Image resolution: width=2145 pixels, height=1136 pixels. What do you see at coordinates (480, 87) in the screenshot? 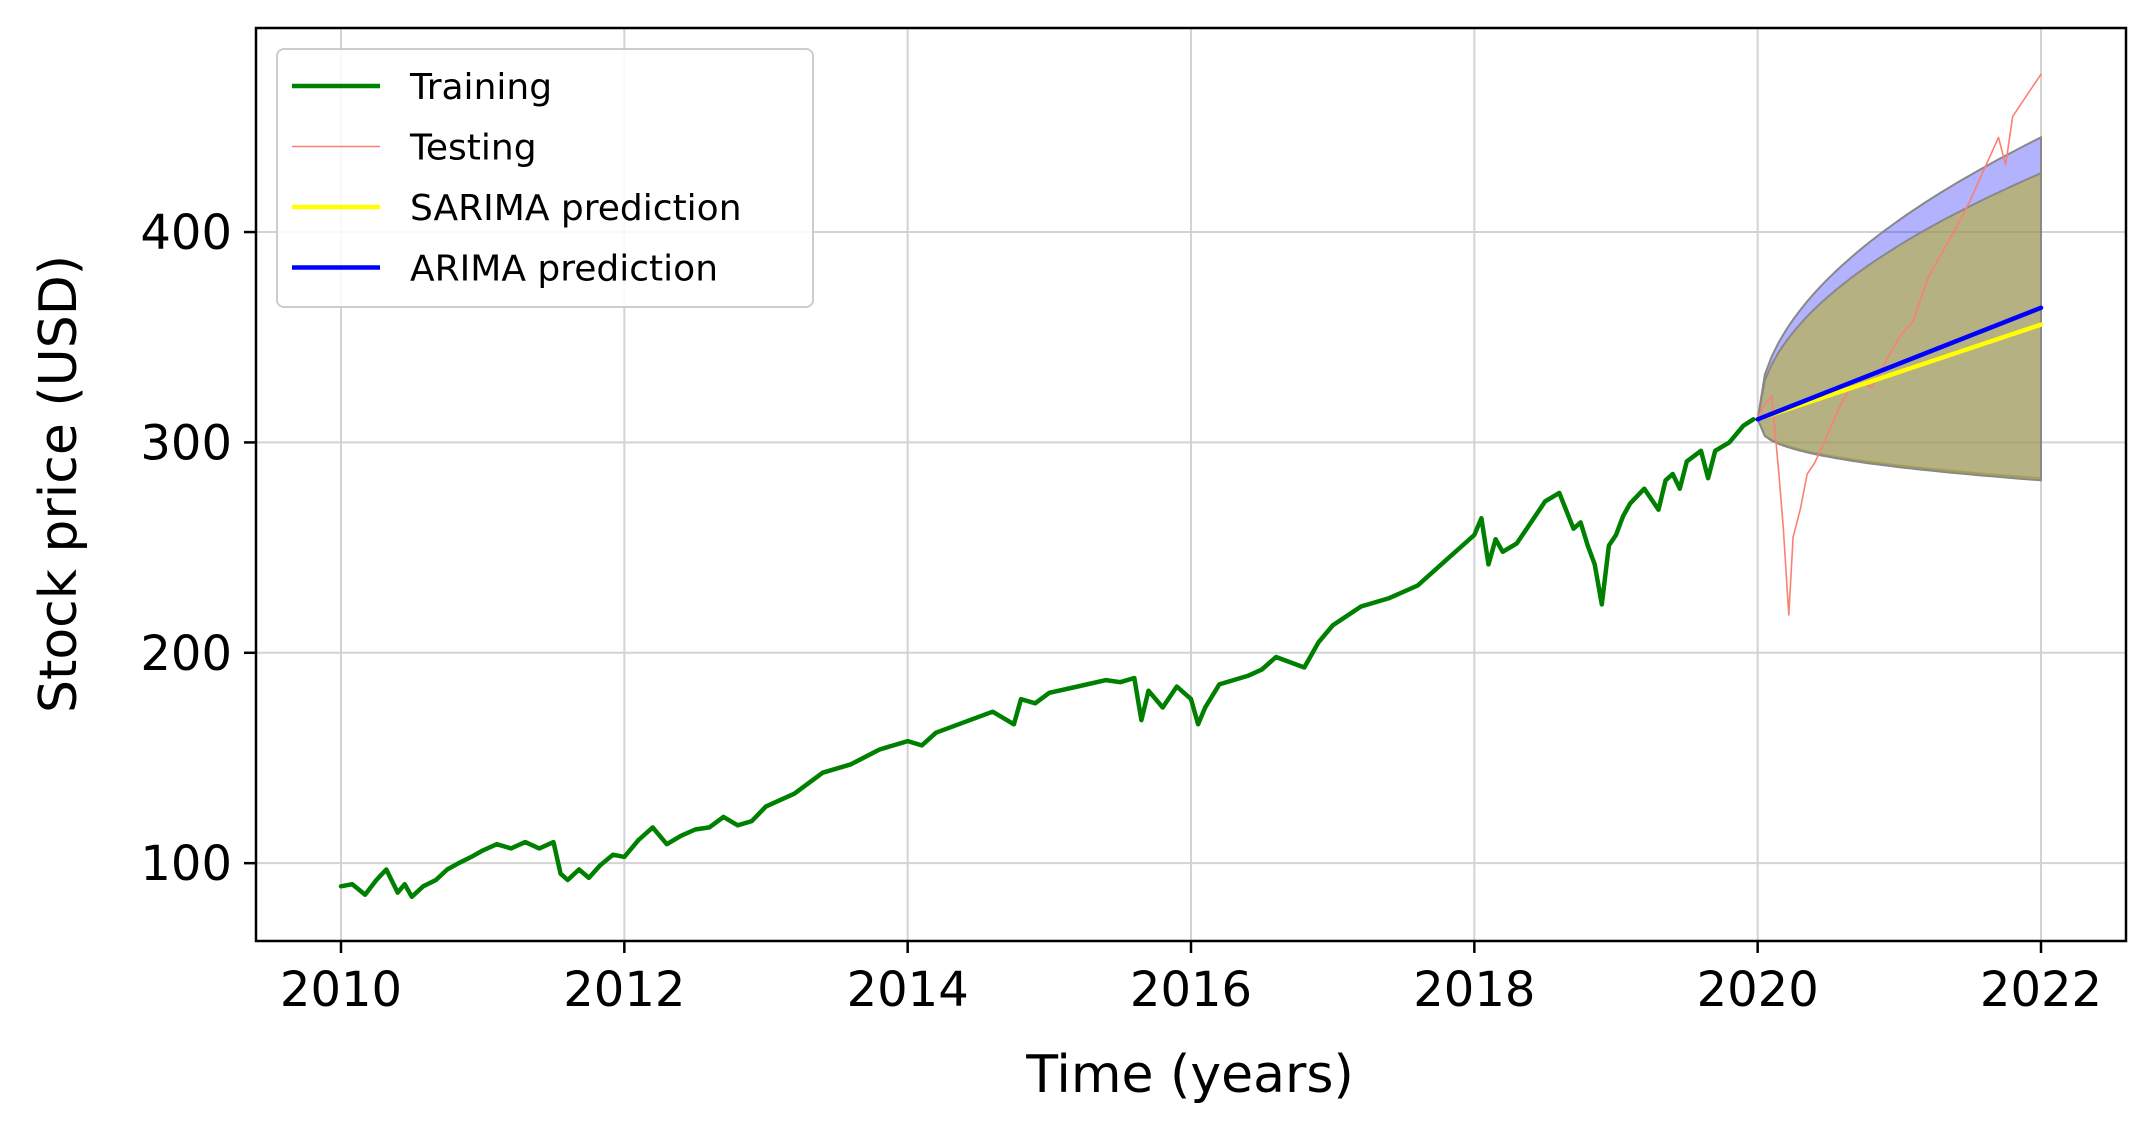
I see `legend-label: Training` at bounding box center [480, 87].